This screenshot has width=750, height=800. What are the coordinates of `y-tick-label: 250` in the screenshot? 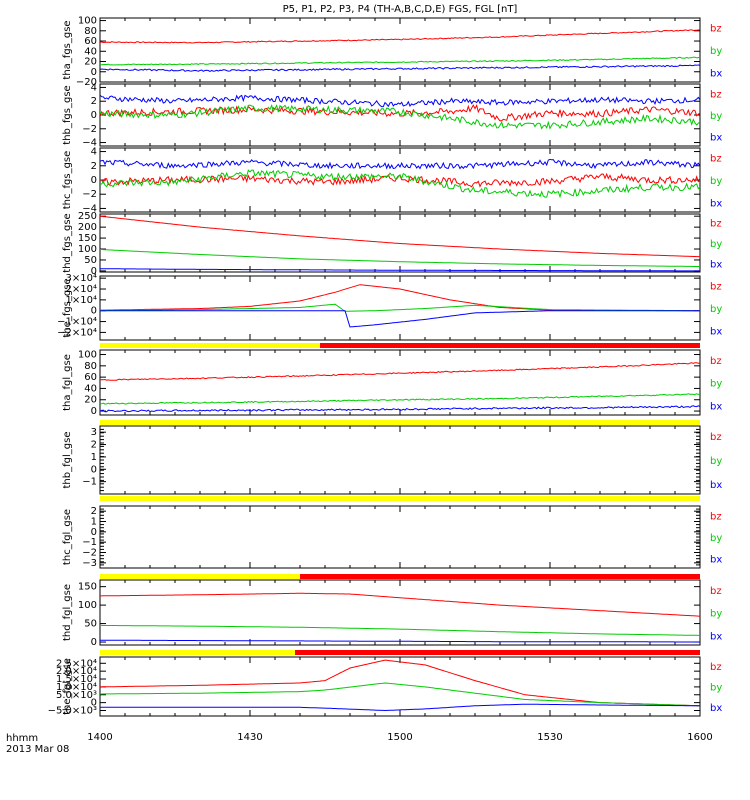 It's located at (87, 216).